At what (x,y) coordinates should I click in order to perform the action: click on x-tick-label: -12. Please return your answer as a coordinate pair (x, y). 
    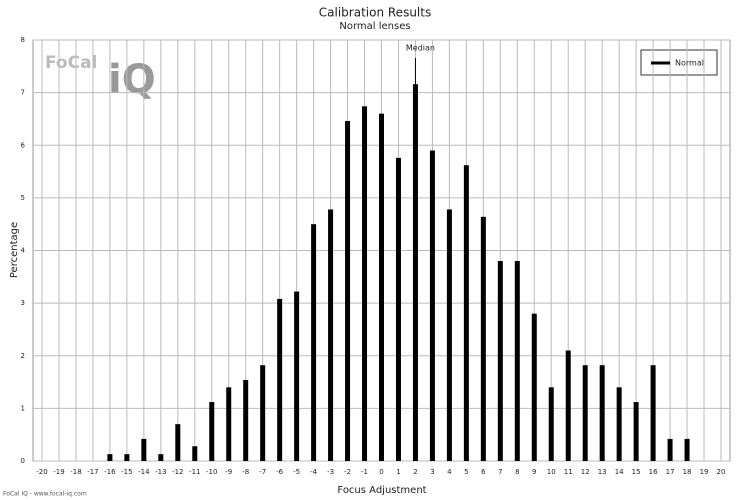
    Looking at the image, I should click on (177, 472).